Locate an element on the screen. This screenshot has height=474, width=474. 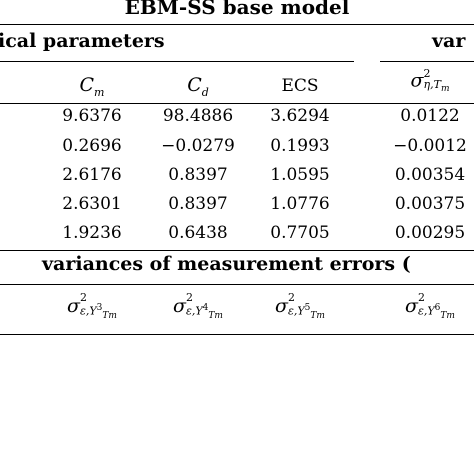
column-header-sigma-eps-y4: σ 2 ε,Y4Tm is located at coordinates (198, 306).